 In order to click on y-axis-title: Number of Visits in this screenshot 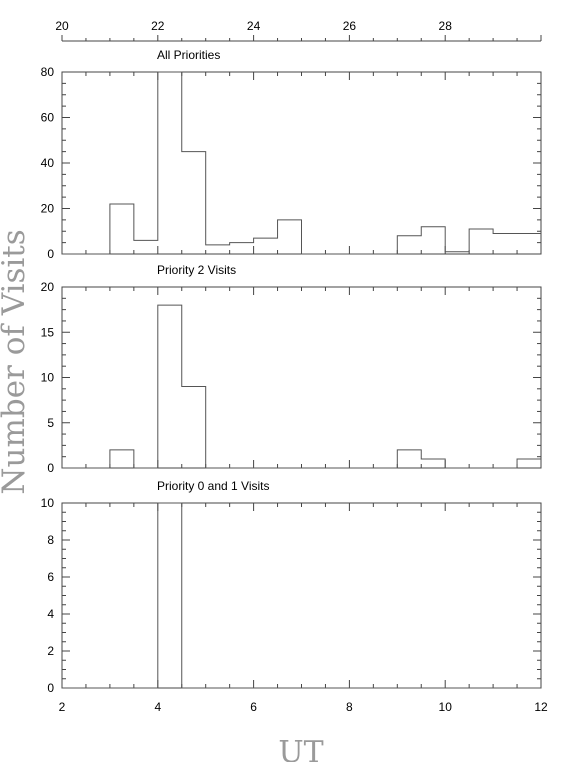, I will do `click(16, 361)`.